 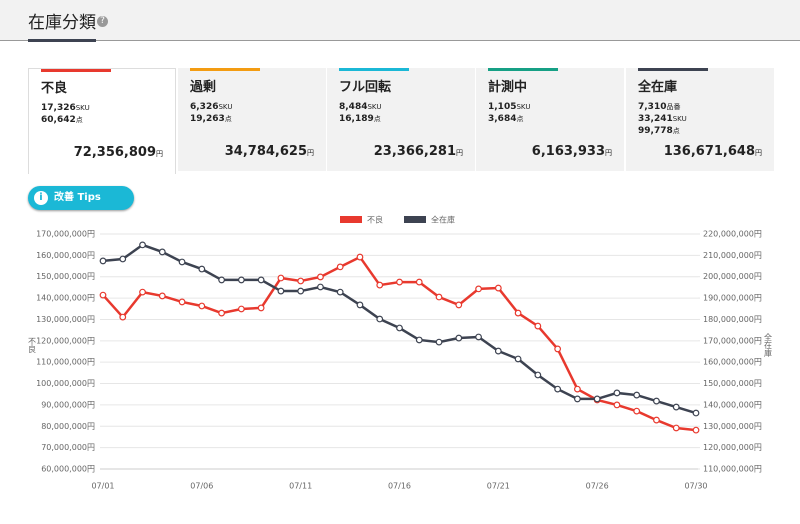 I want to click on category-card: 全在庫 7,310品番 33,241SKU 99,778点 136,671,648円, so click(x=700, y=119).